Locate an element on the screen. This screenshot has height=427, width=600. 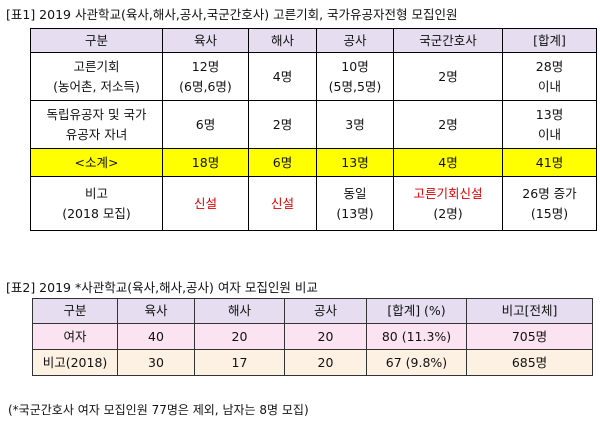
header-cell: 국군간호사 is located at coordinates (448, 40).